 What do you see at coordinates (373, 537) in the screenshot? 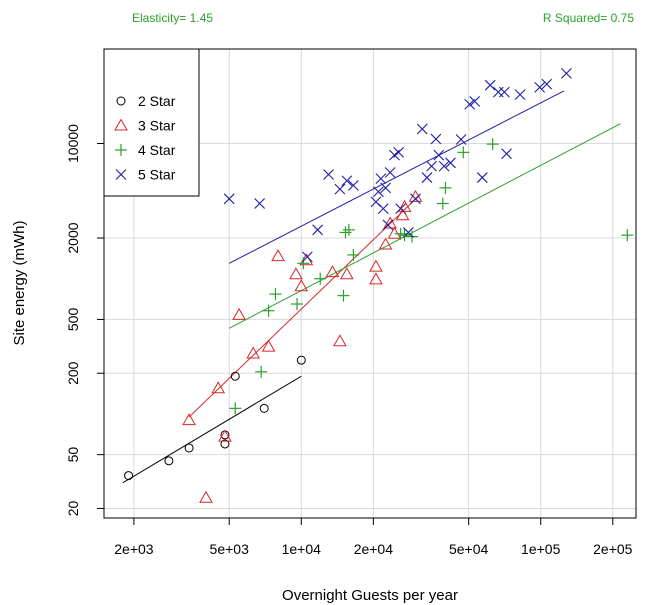
I see `x-axis: 2e+03 5e+03 1e+04 2e+04 5e+04 1e+05 2e+05` at bounding box center [373, 537].